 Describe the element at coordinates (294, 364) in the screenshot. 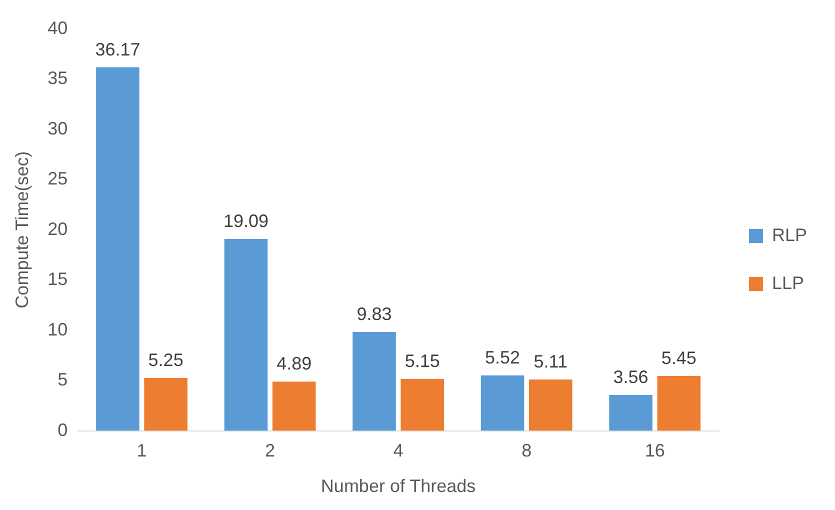

I see `data-label: 4.89` at that location.